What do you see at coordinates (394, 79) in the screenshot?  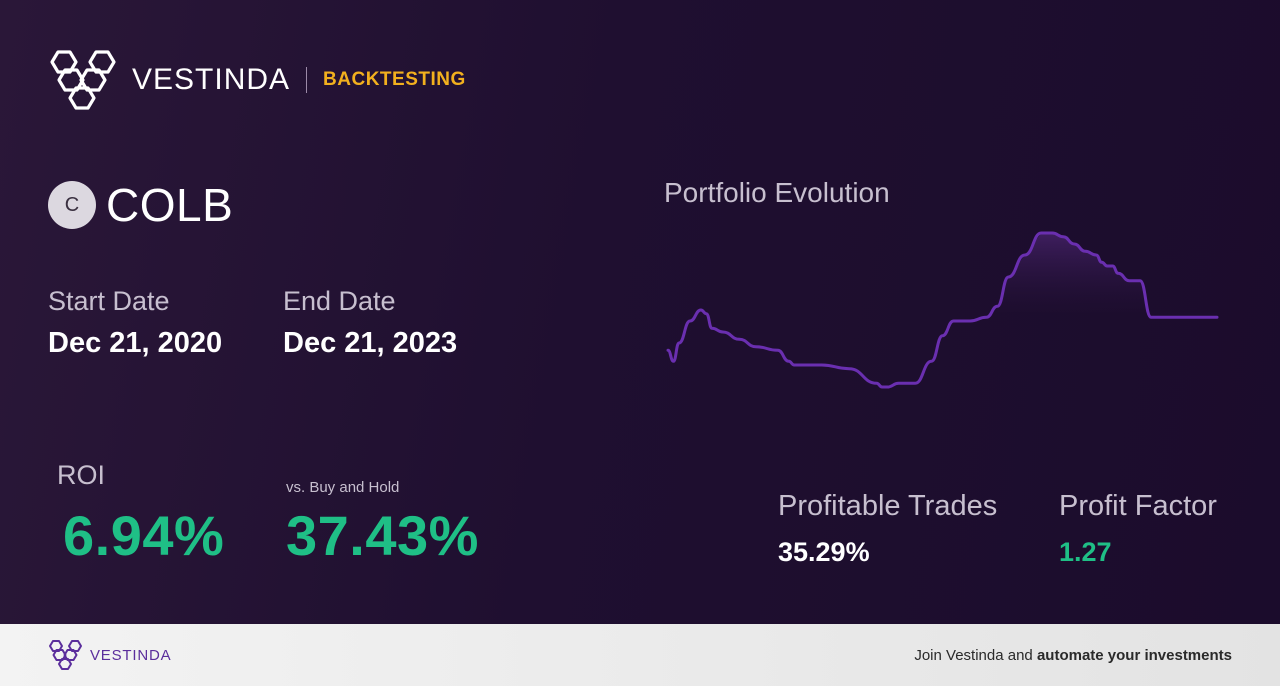 I see `brand-tag: BACKTESTING` at bounding box center [394, 79].